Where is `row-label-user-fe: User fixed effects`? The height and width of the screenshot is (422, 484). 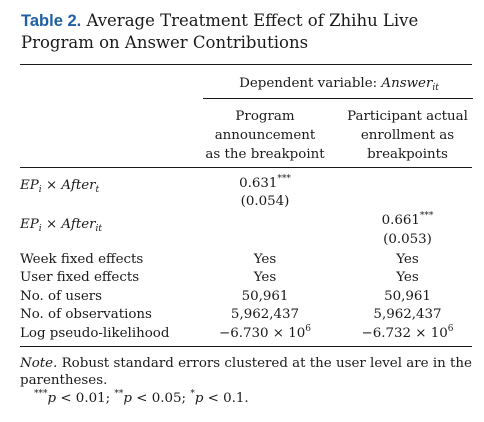 row-label-user-fe: User fixed effects is located at coordinates (80, 277).